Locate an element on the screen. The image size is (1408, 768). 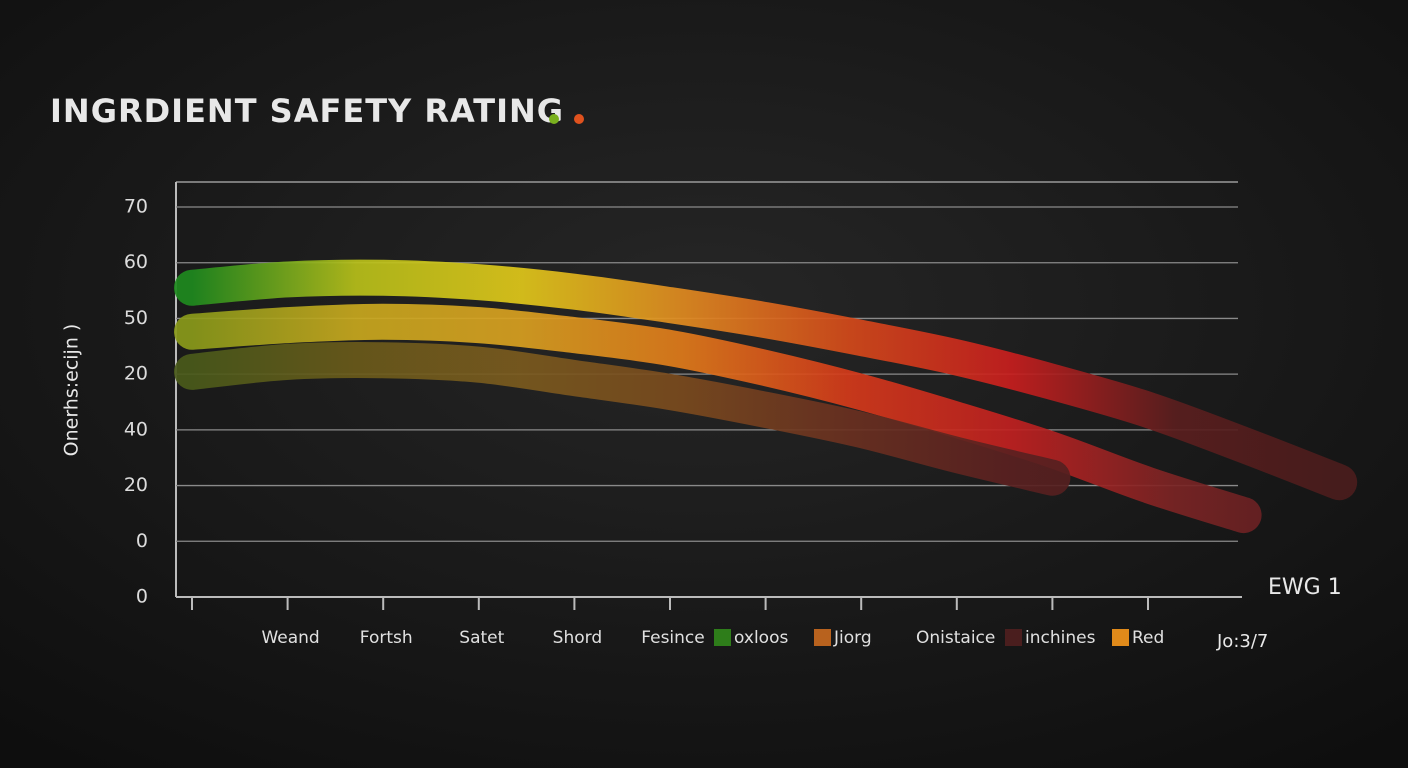
x-tick-label: Fortsh is located at coordinates (386, 638).